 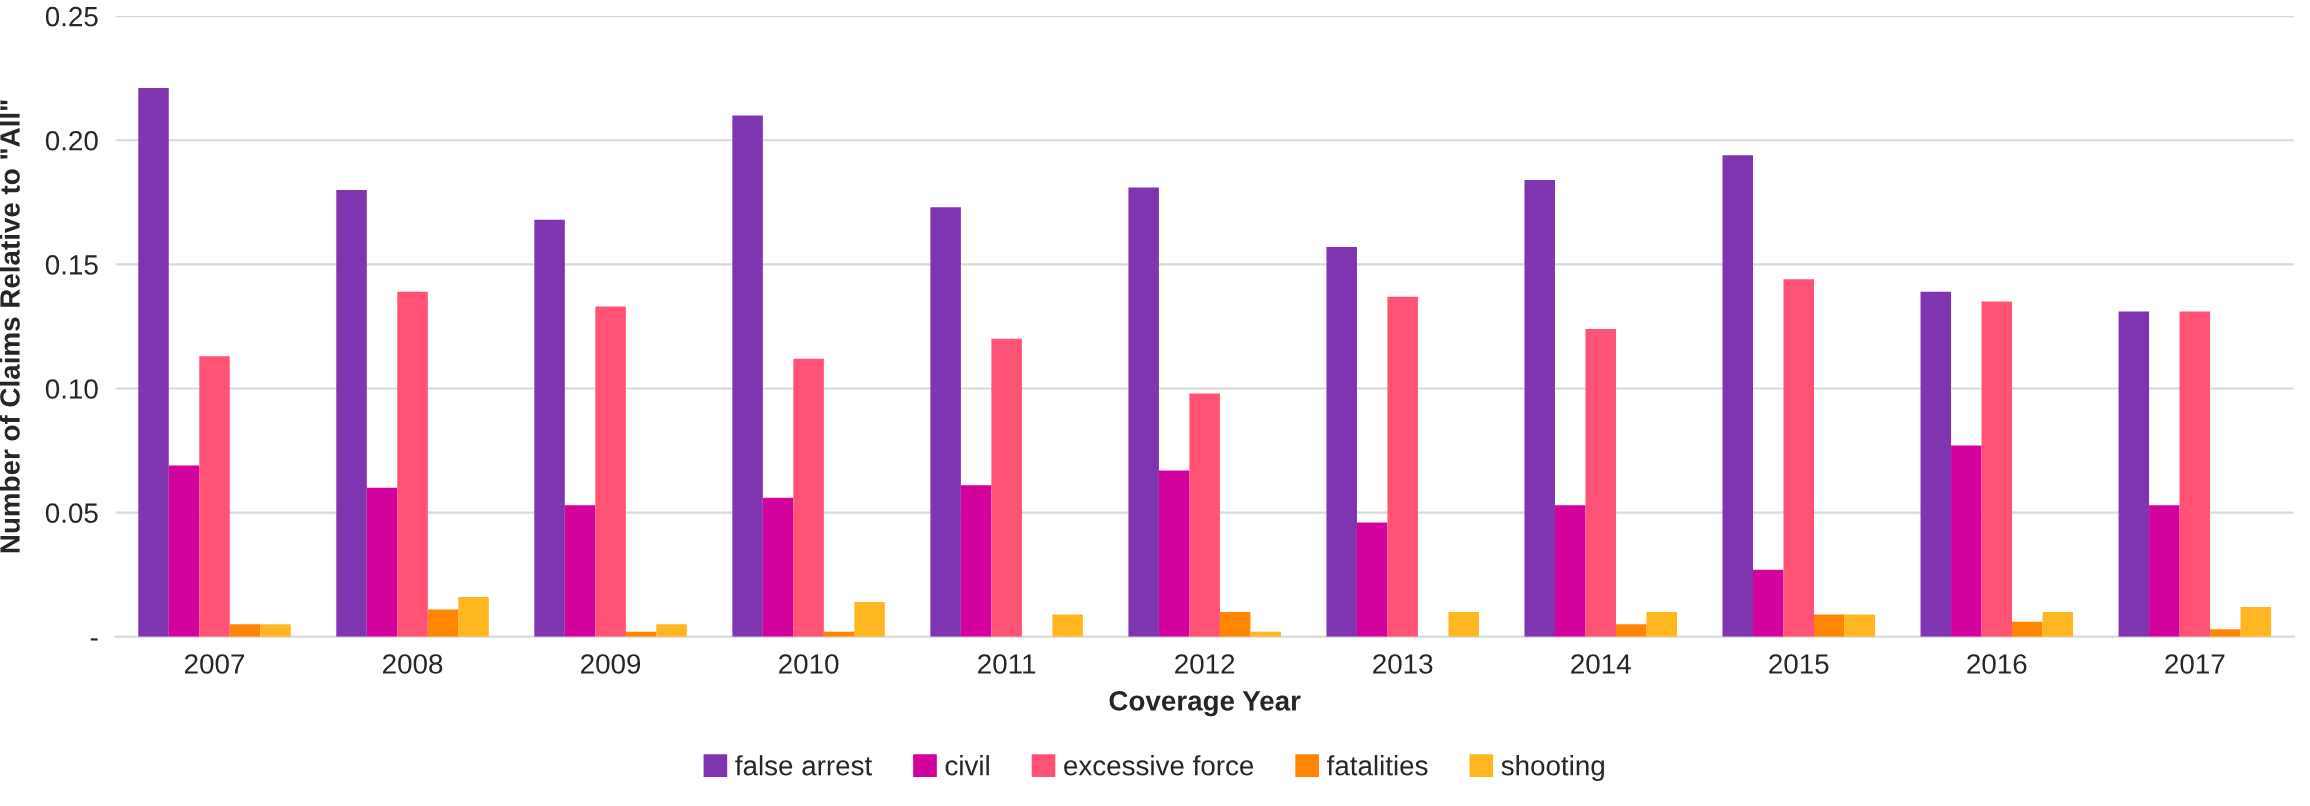 I want to click on x-tick-label: 2014, so click(x=1601, y=664).